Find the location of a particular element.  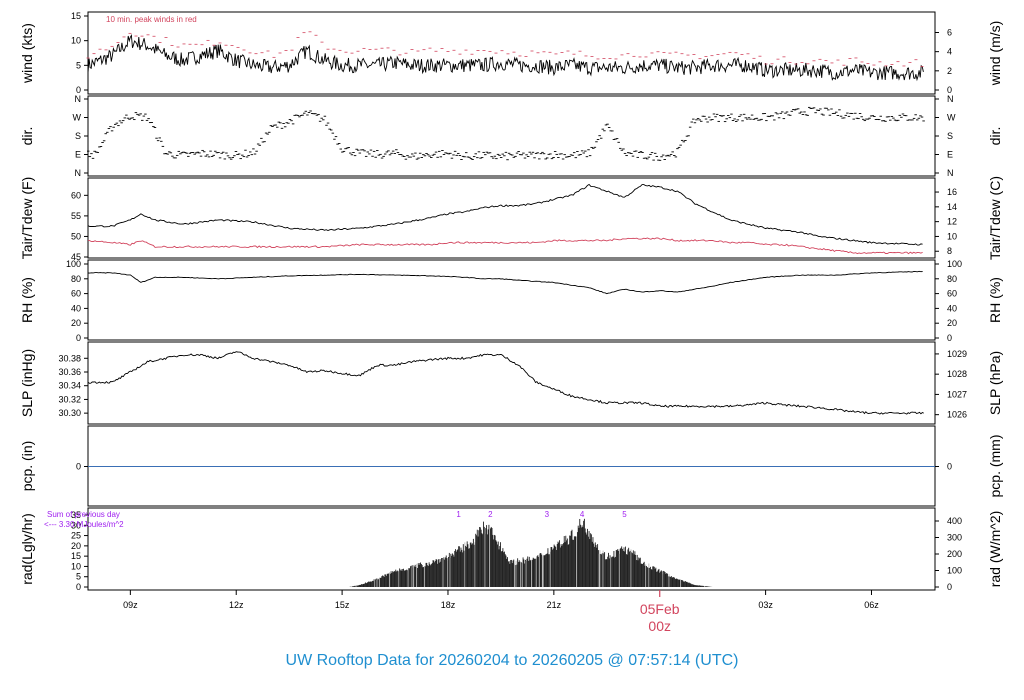

ytick-label-right-temp: 8 is located at coordinates (949, 251).